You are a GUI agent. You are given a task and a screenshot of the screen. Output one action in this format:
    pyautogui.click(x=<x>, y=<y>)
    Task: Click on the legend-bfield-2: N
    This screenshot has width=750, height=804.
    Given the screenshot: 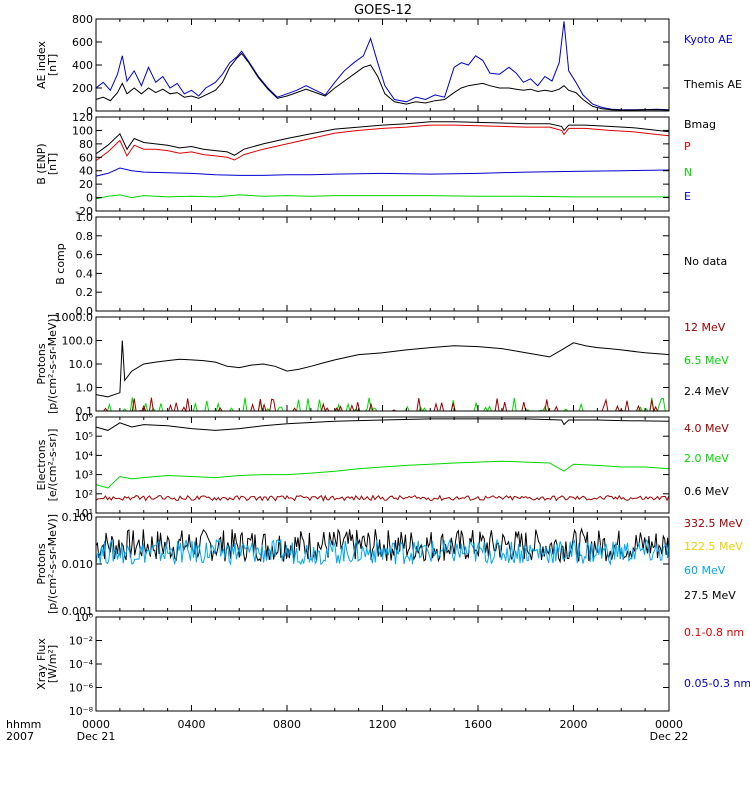 What is the action you would take?
    pyautogui.click(x=688, y=172)
    